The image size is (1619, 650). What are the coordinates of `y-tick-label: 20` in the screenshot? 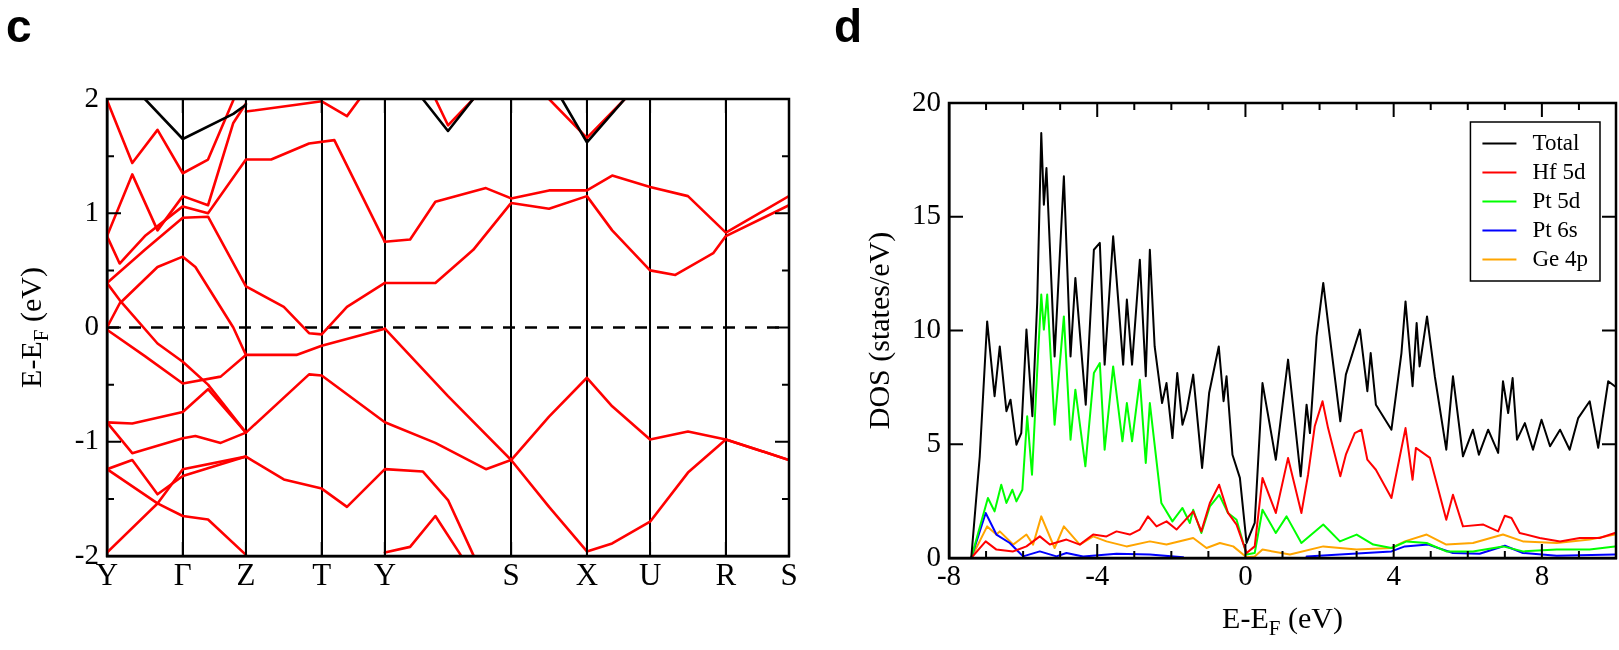 It's located at (926, 100).